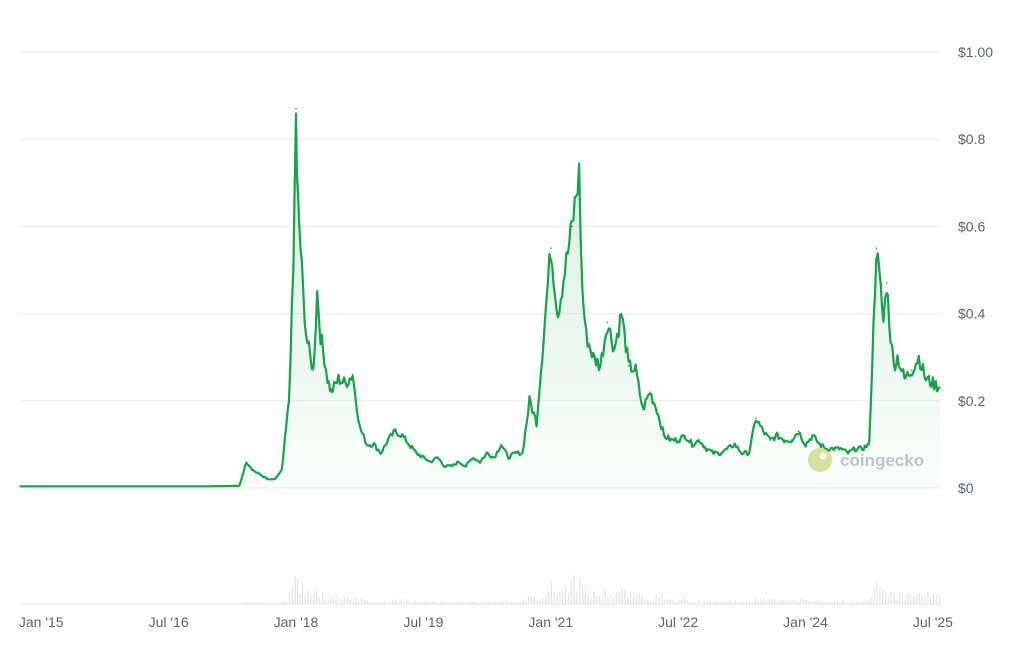  What do you see at coordinates (296, 622) in the screenshot?
I see `x-tick-label: Jan '18` at bounding box center [296, 622].